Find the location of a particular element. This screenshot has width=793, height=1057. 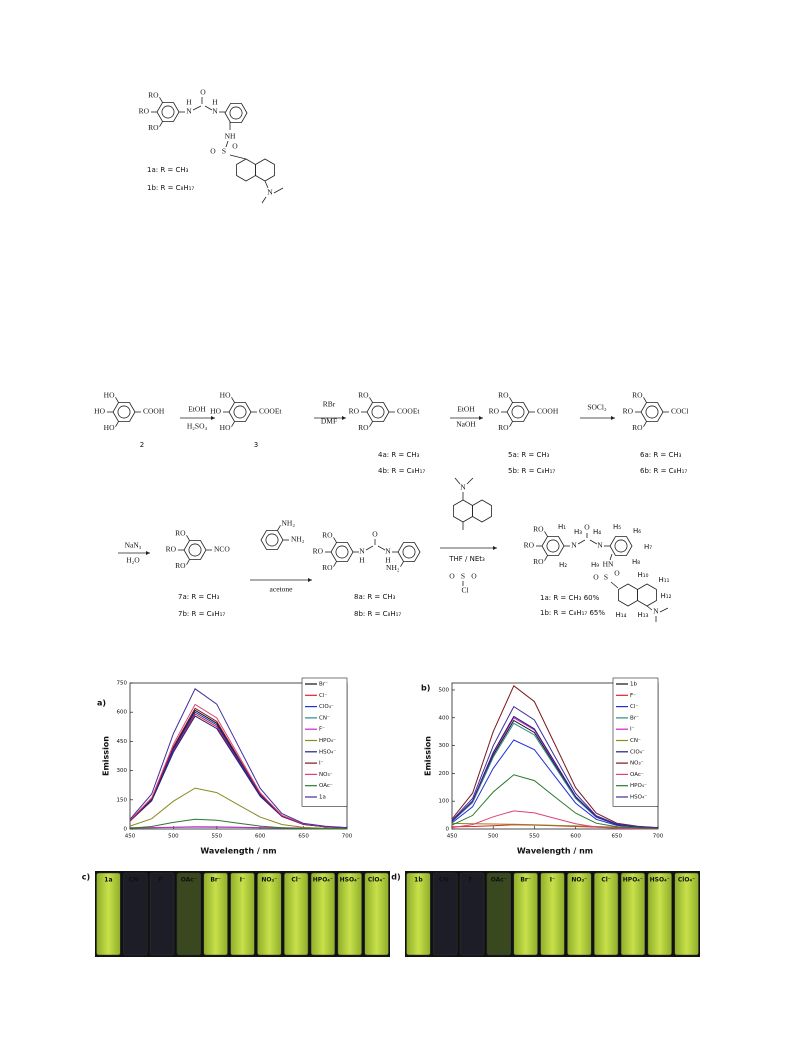

vial-label: CN⁻ is located at coordinates (135, 880).